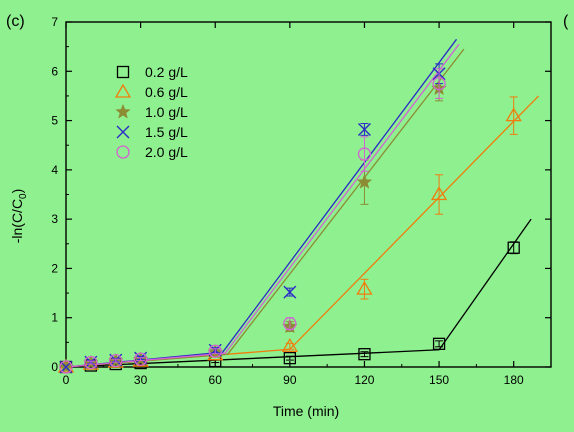  What do you see at coordinates (54, 367) in the screenshot?
I see `y-tick-label: 0` at bounding box center [54, 367].